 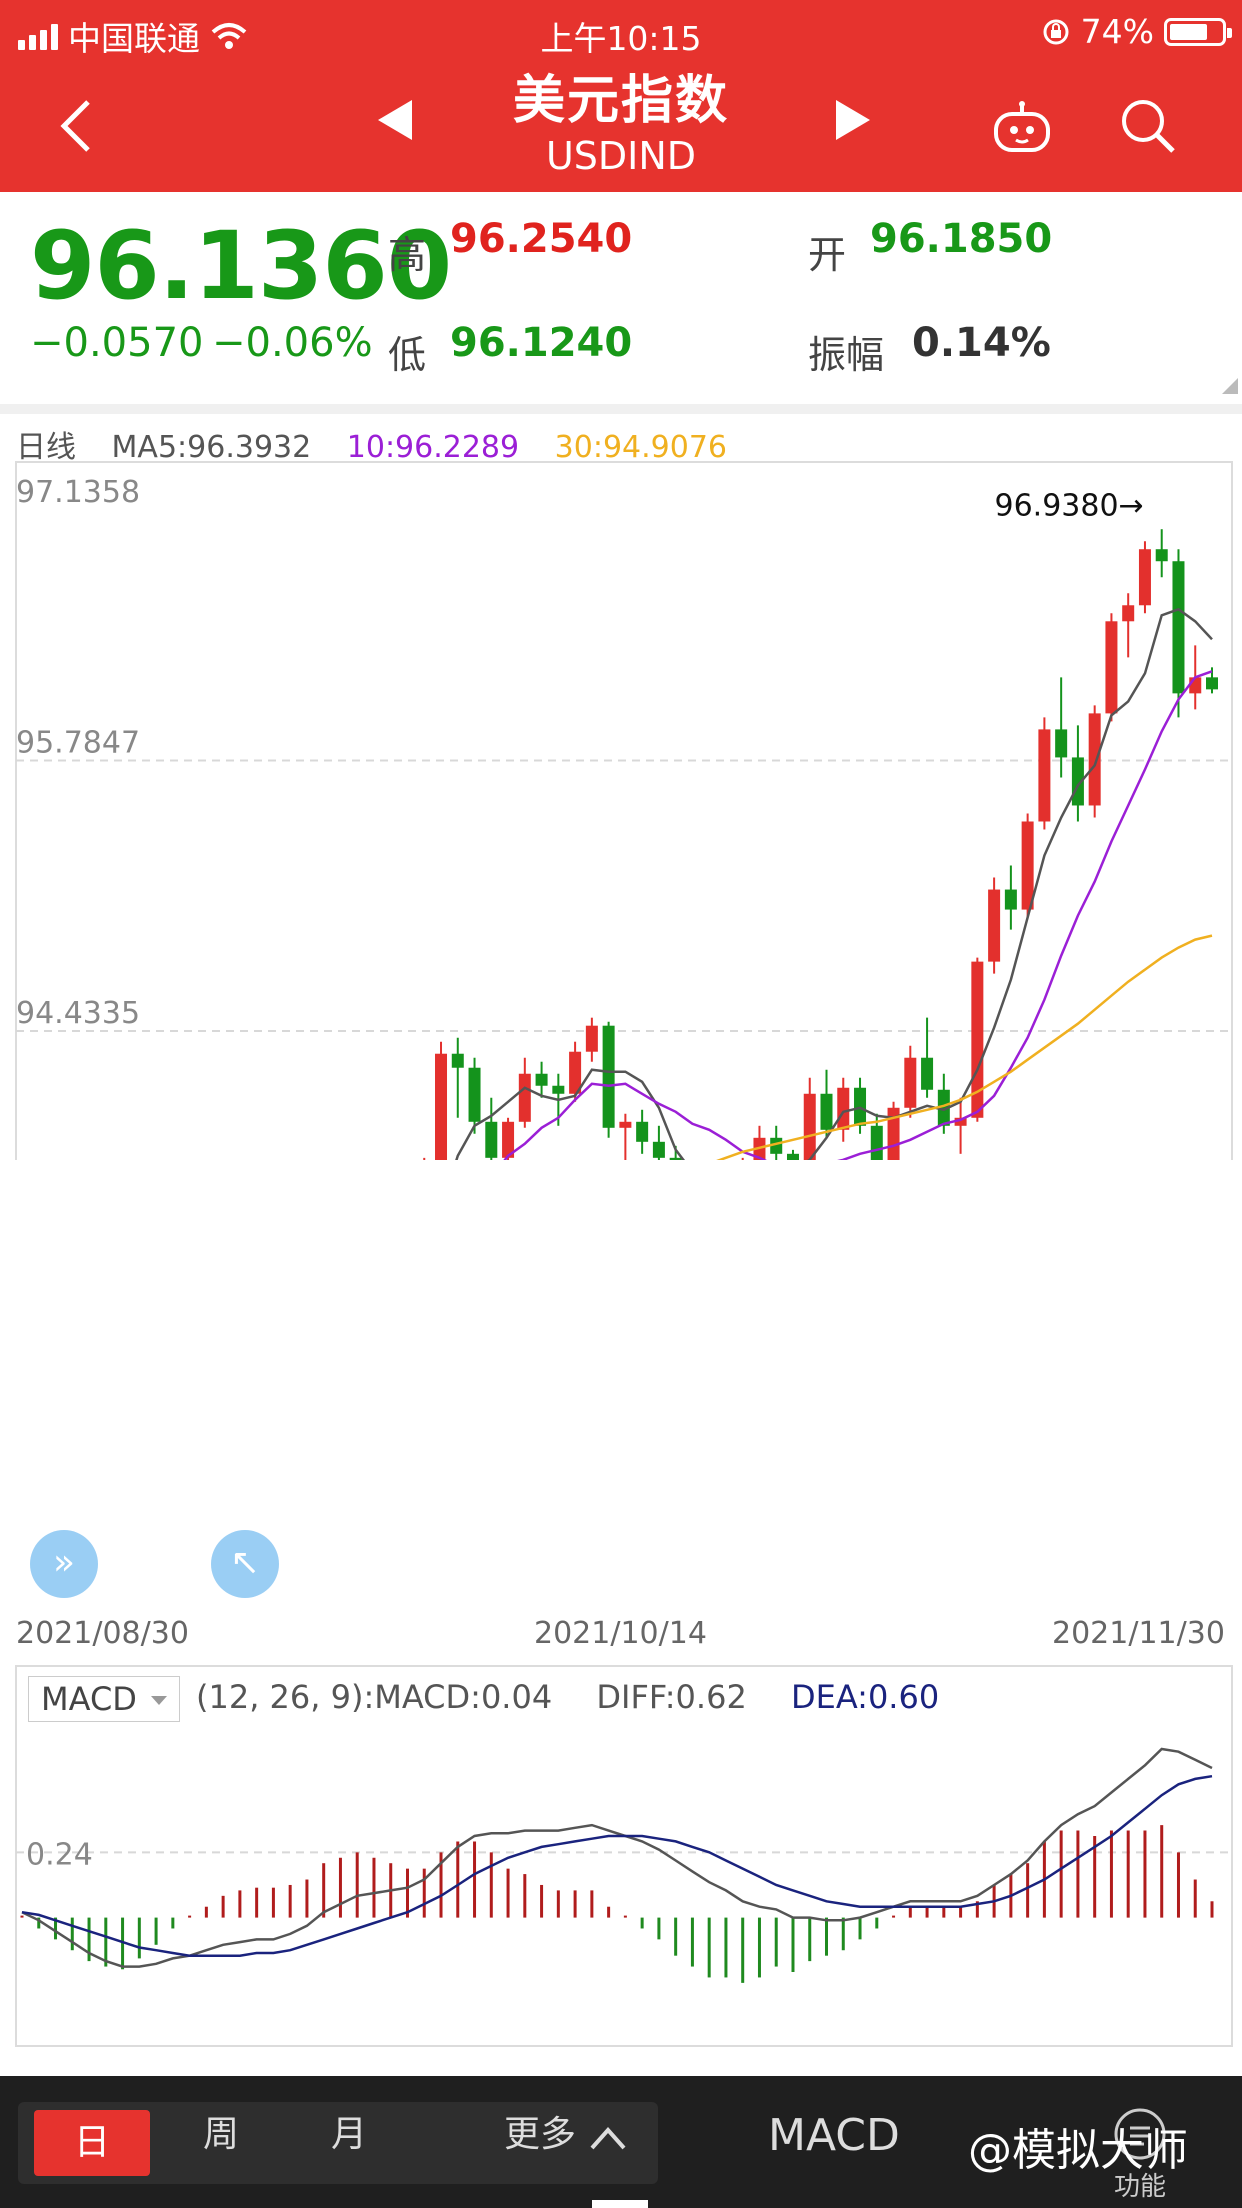 I want to click on prev-instrument-button, so click(x=395, y=120).